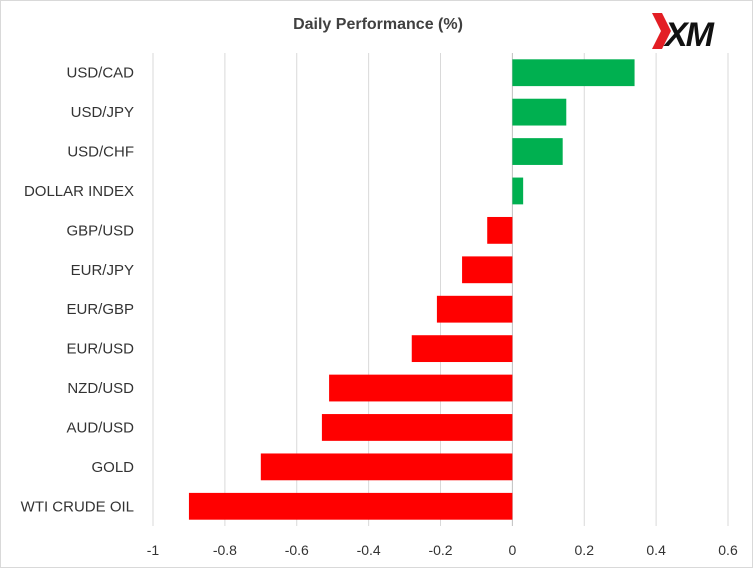  What do you see at coordinates (378, 24) in the screenshot?
I see `chart-title: Daily Performance (%)` at bounding box center [378, 24].